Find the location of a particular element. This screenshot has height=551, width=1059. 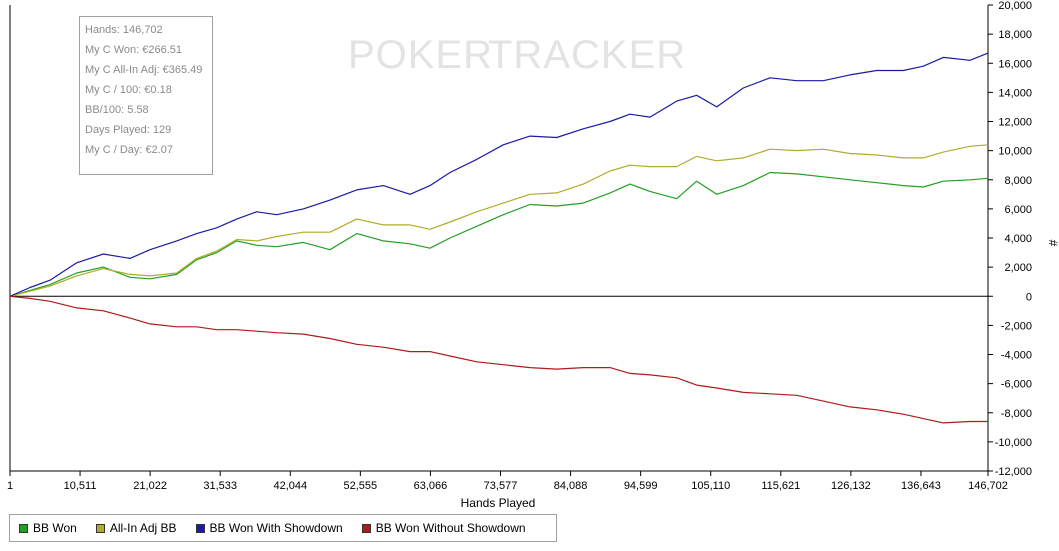

legend-item-bb-won-without-showdown: BB Won Without Showdown is located at coordinates (443, 528).